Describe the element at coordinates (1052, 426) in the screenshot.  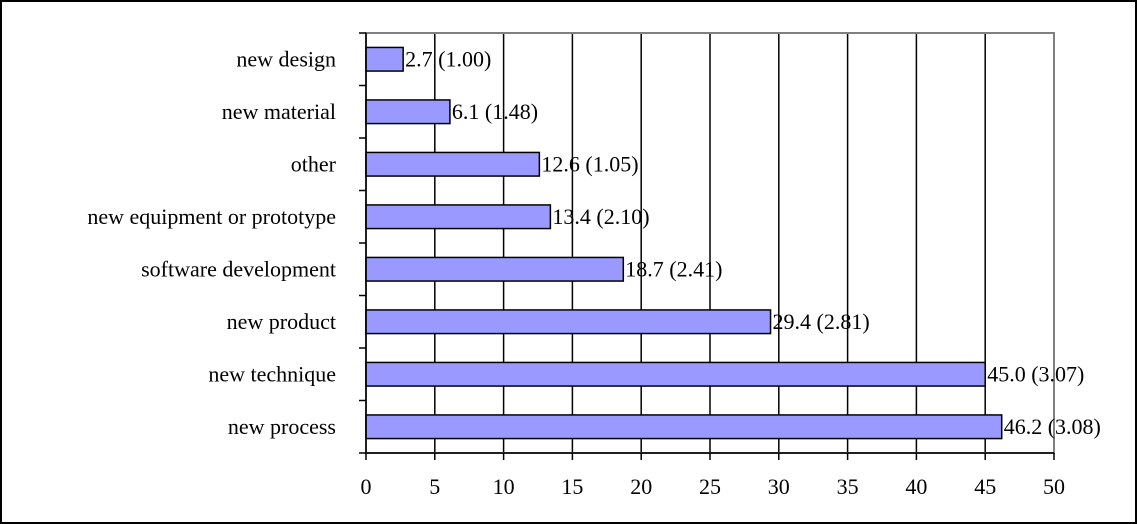
I see `data-label: 46.2 (3.08)` at that location.